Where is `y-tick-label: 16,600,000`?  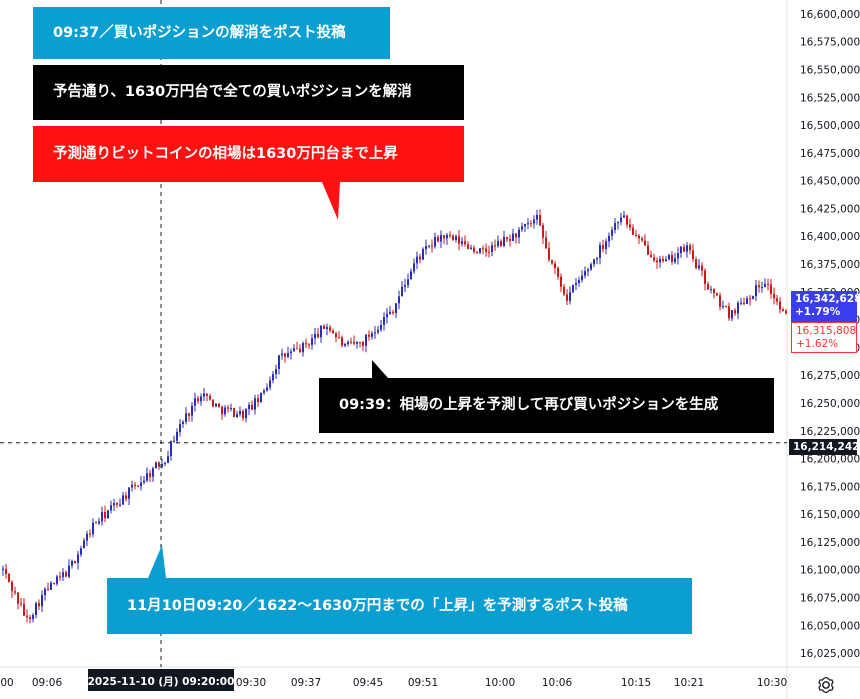 y-tick-label: 16,600,000 is located at coordinates (830, 15).